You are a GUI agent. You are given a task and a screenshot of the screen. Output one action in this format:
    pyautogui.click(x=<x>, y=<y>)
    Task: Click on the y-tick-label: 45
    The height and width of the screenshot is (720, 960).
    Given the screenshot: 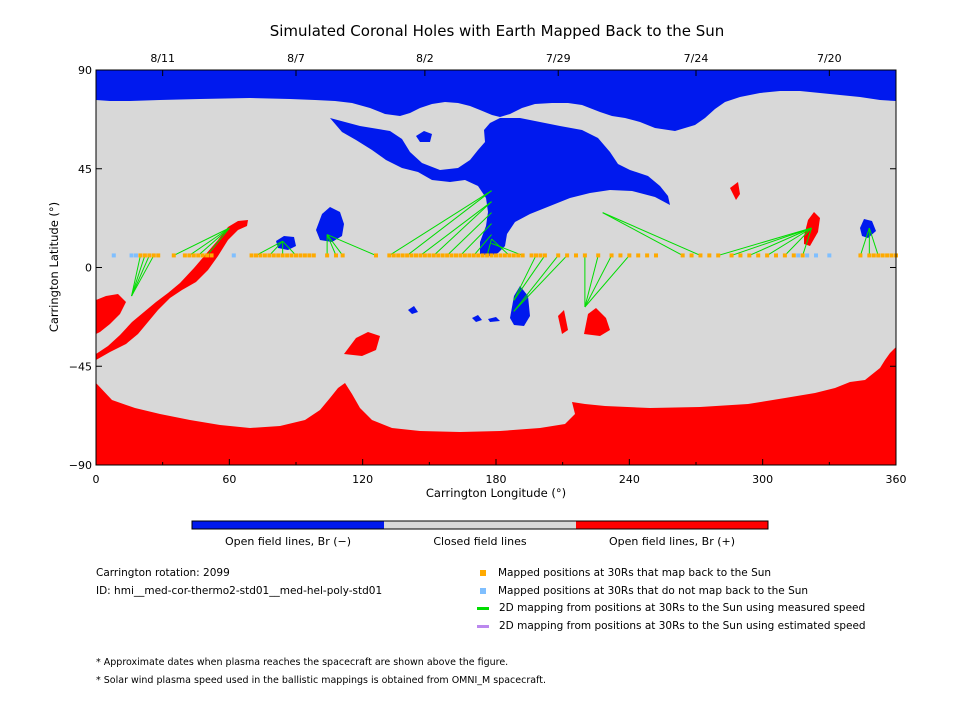 What is the action you would take?
    pyautogui.click(x=85, y=169)
    